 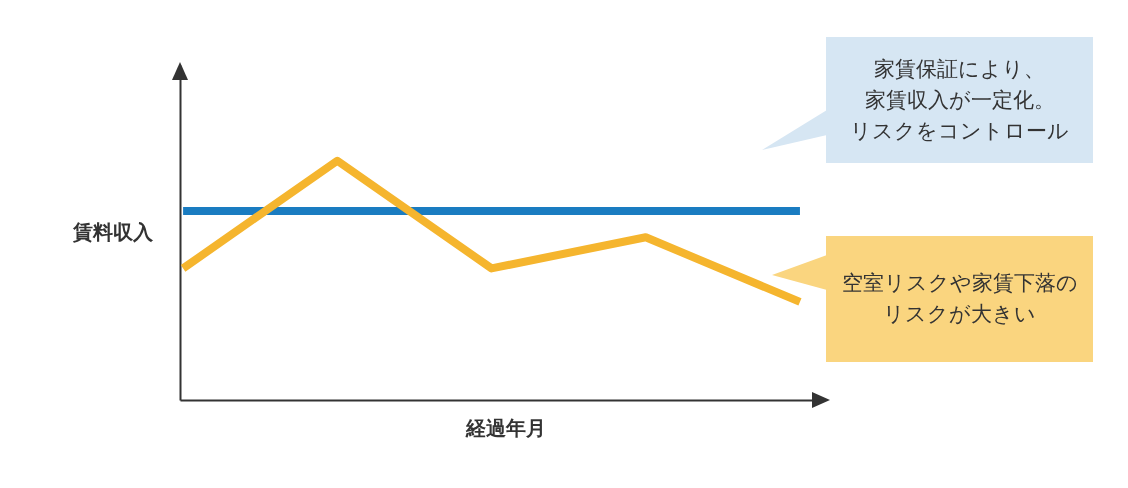 I want to click on text: 空室リスクや家賃下落のリスクが大きい, so click(x=959, y=299).